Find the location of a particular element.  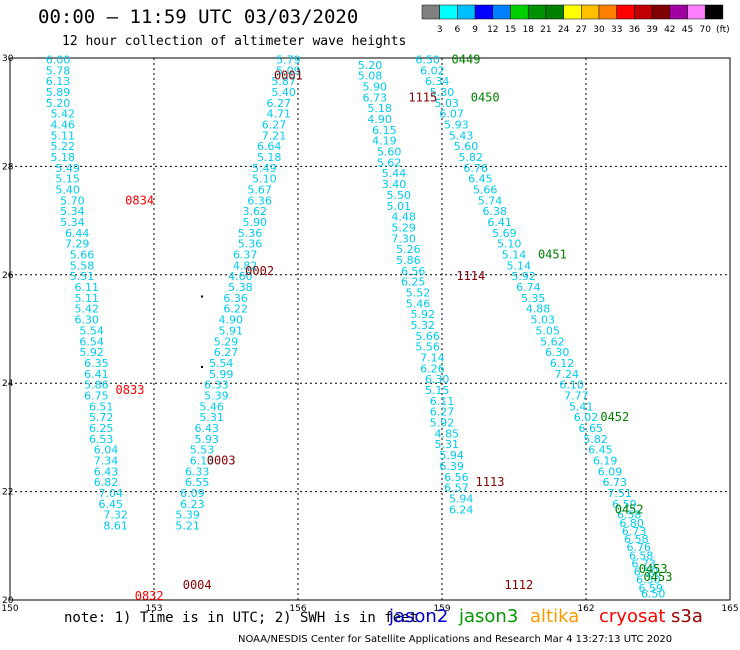

data-point: 6.73 is located at coordinates (375, 97).